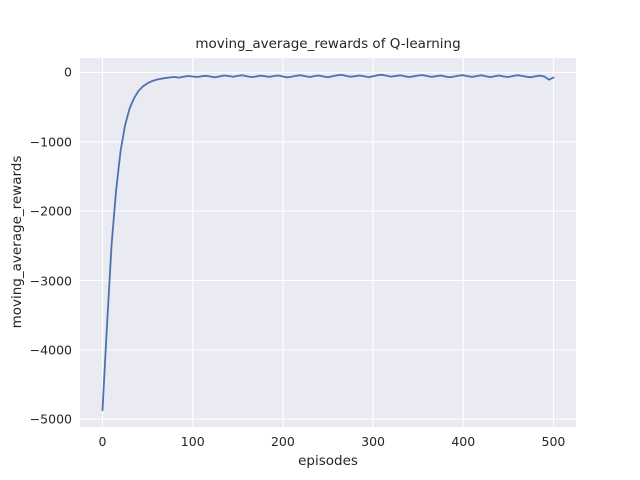  Describe the element at coordinates (328, 461) in the screenshot. I see `x-axis-label: episodes` at that location.